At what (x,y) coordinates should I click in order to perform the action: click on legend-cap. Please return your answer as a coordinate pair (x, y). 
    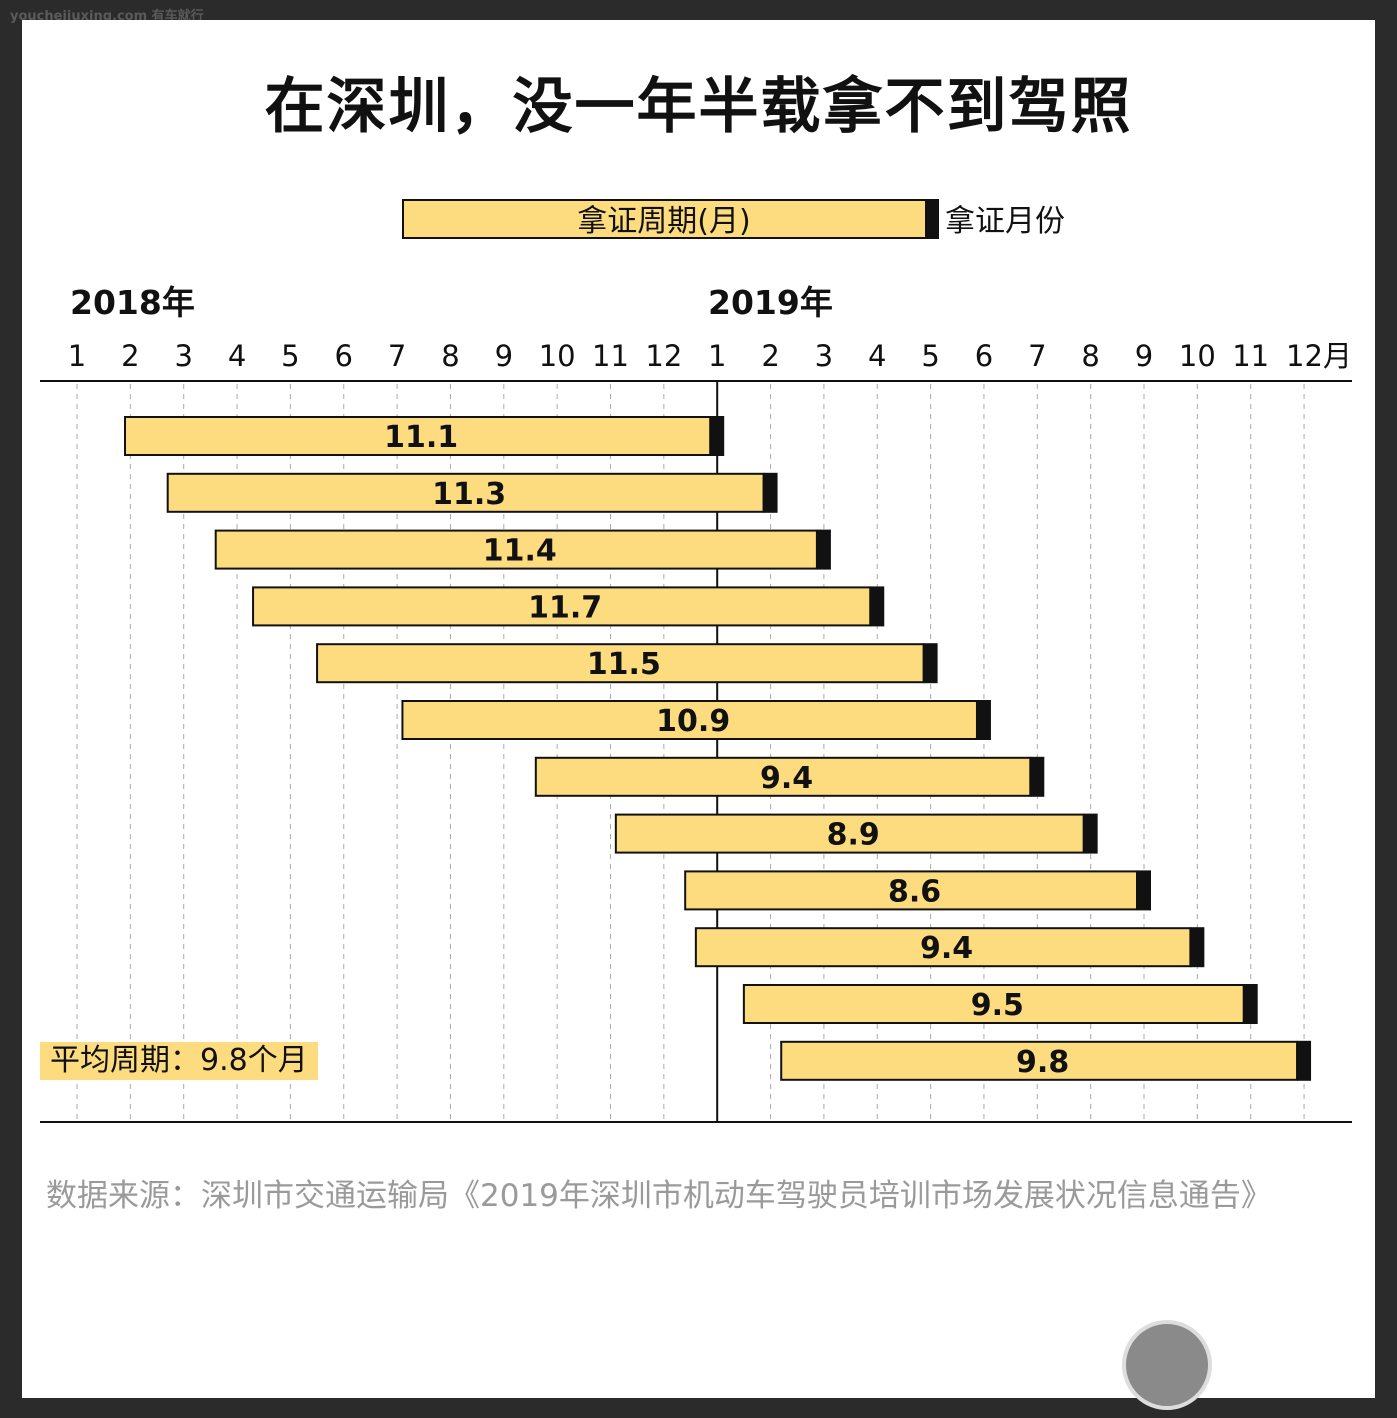
    Looking at the image, I should click on (932, 219).